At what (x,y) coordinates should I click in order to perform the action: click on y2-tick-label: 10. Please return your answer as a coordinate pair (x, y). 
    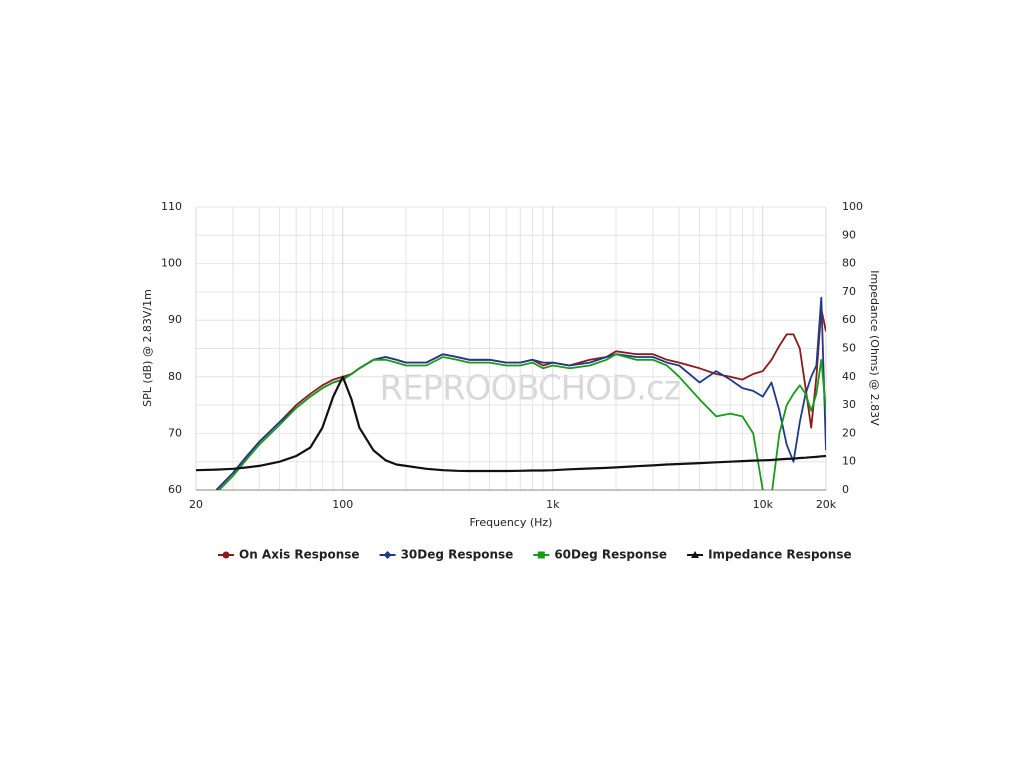
    Looking at the image, I should click on (849, 461).